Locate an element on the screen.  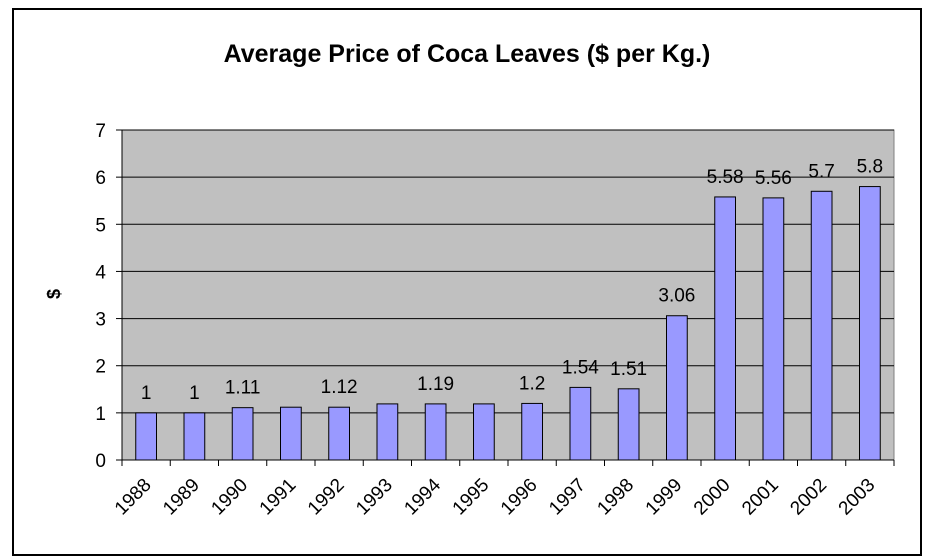
x-tick-label: 1989 is located at coordinates (181, 497).